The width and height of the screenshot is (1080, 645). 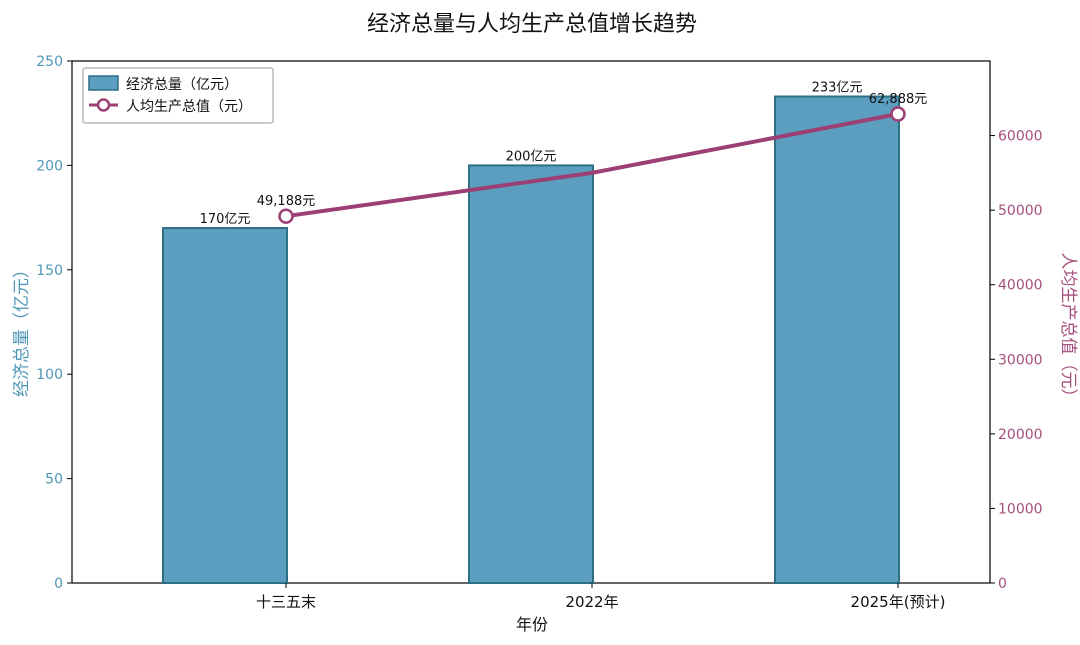 I want to click on right-tick-label: 10000, so click(x=1020, y=509).